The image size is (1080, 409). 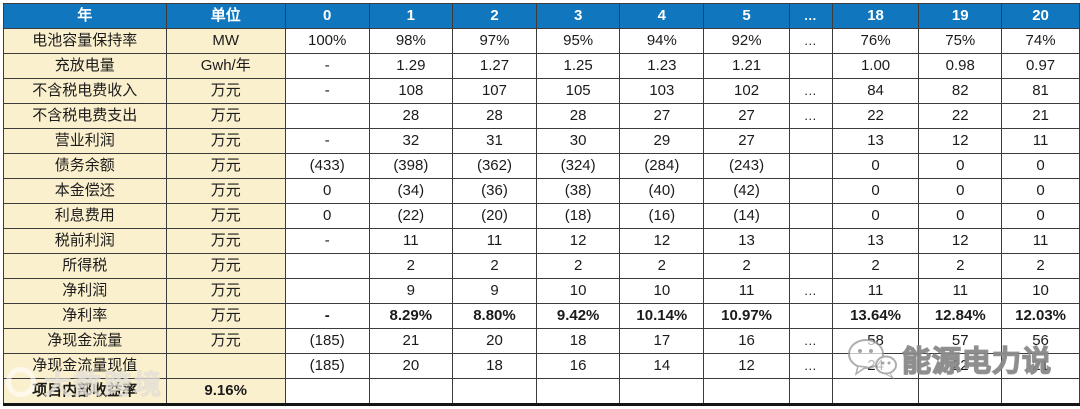 What do you see at coordinates (578, 191) in the screenshot?
I see `cell: (38)` at bounding box center [578, 191].